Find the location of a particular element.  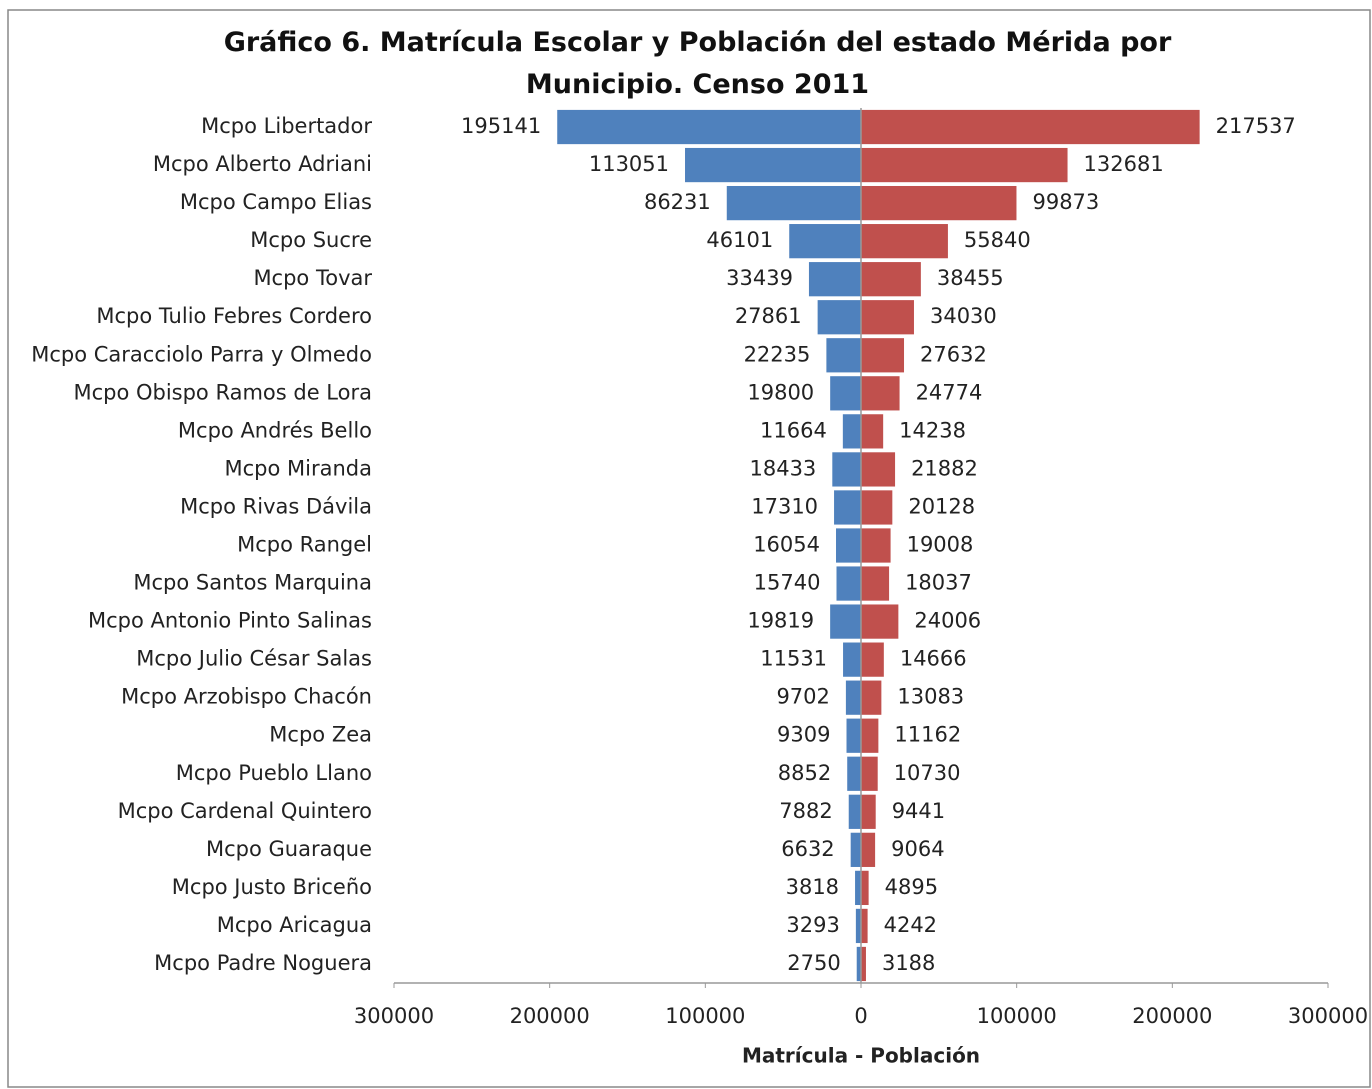

y-tick-label: Mcpo Antonio Pinto Salinas is located at coordinates (230, 621).